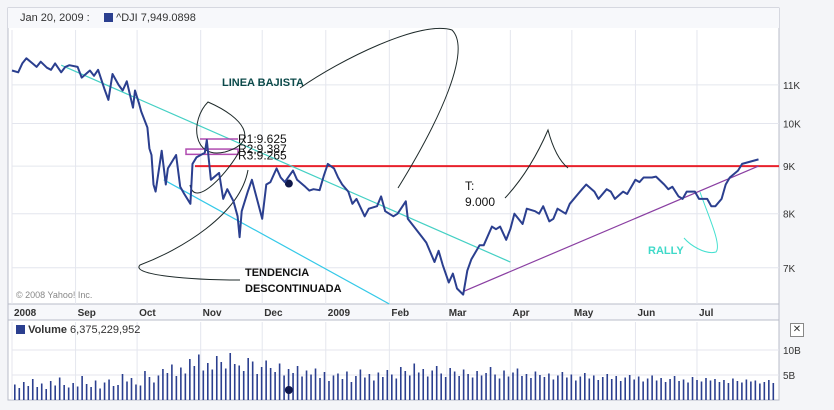 The width and height of the screenshot is (834, 410). What do you see at coordinates (293, 289) in the screenshot?
I see `descontinuada-label: DESCONTINUADA` at bounding box center [293, 289].